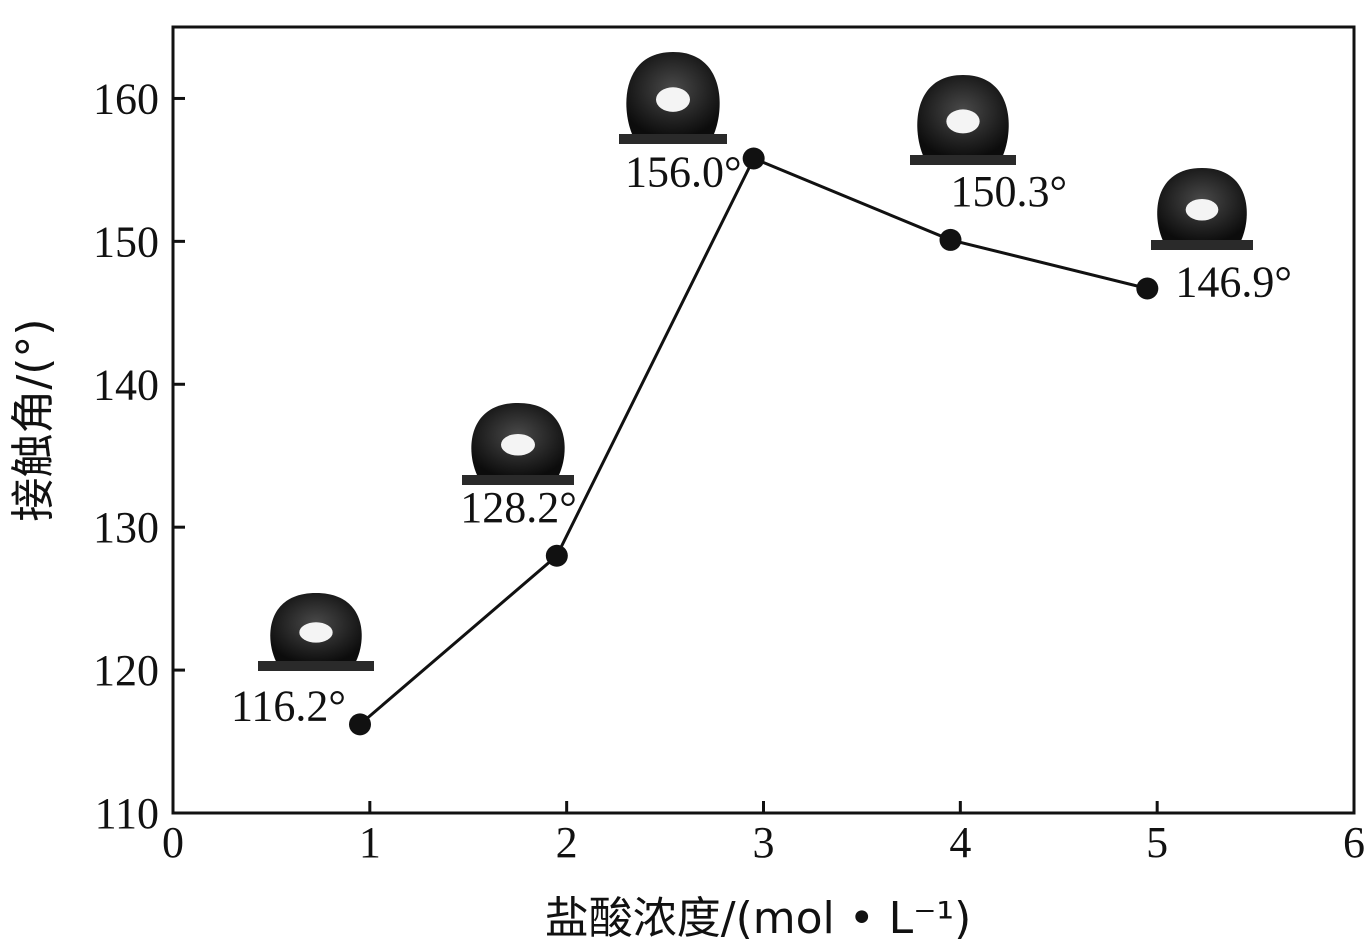 This screenshot has width=1365, height=947. What do you see at coordinates (370, 842) in the screenshot?
I see `x-tick-label: 1` at bounding box center [370, 842].